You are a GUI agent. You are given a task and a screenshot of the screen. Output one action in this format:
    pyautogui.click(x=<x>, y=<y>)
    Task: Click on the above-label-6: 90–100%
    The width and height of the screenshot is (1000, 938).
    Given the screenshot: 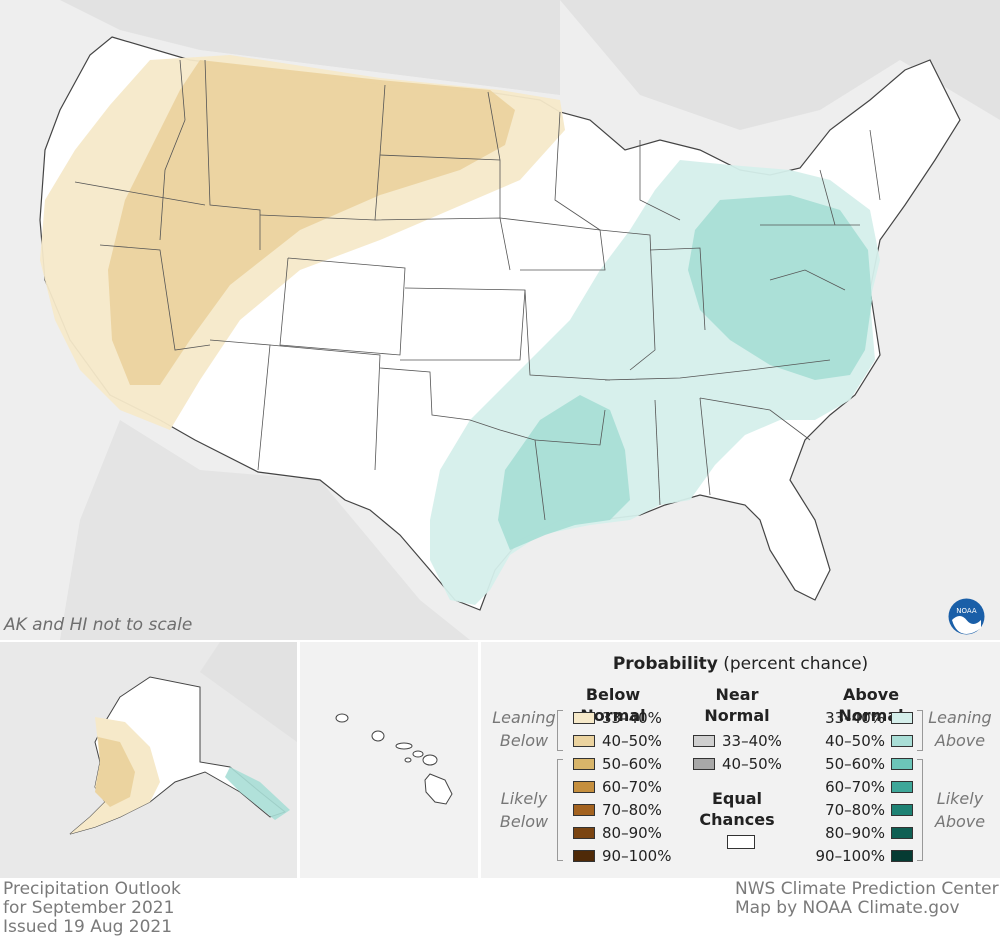 What is the action you would take?
    pyautogui.click(x=850, y=856)
    